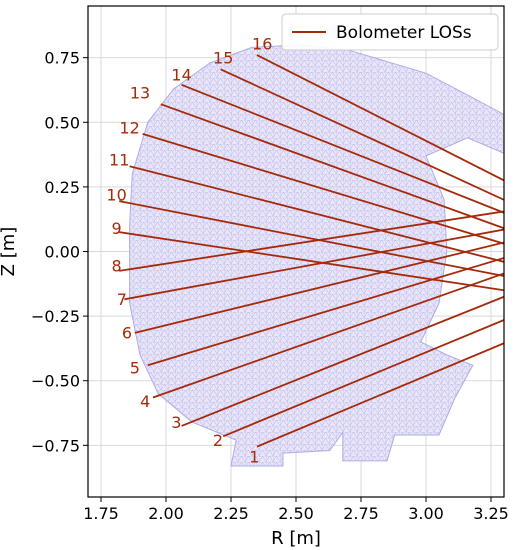 The width and height of the screenshot is (514, 550). What do you see at coordinates (181, 74) in the screenshot?
I see `los-label-14: 14` at bounding box center [181, 74].